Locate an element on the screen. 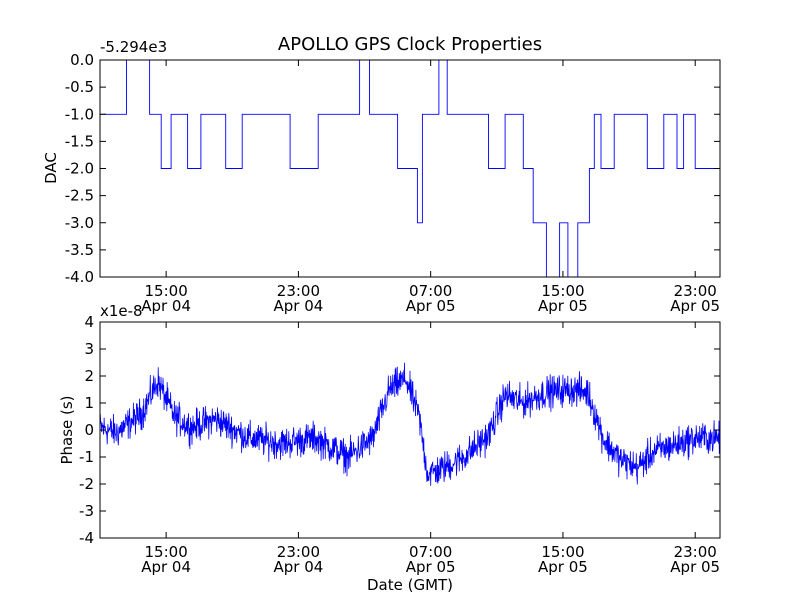  dac-ytick-label: -3.0 is located at coordinates (79, 223).